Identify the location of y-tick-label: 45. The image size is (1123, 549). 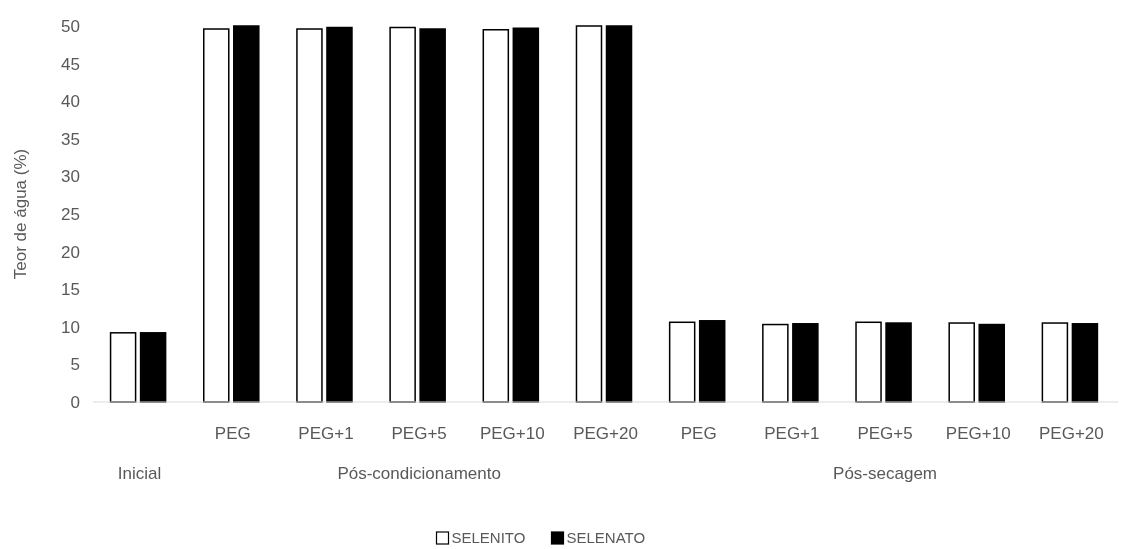
(70, 64).